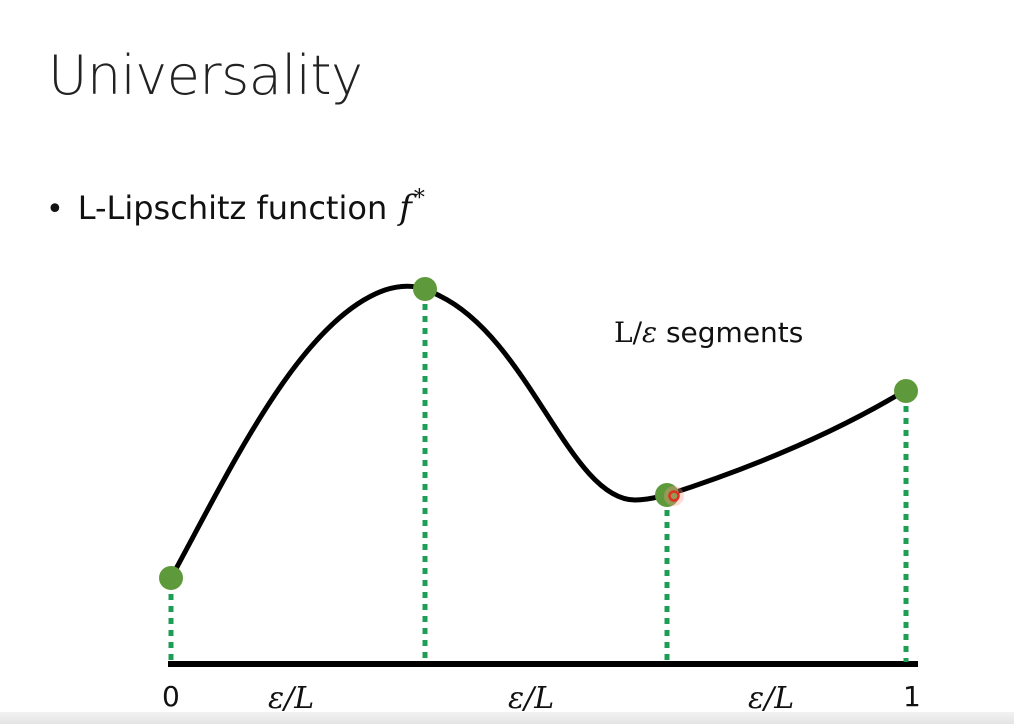  What do you see at coordinates (171, 696) in the screenshot?
I see `axis-label-0: 0` at bounding box center [171, 696].